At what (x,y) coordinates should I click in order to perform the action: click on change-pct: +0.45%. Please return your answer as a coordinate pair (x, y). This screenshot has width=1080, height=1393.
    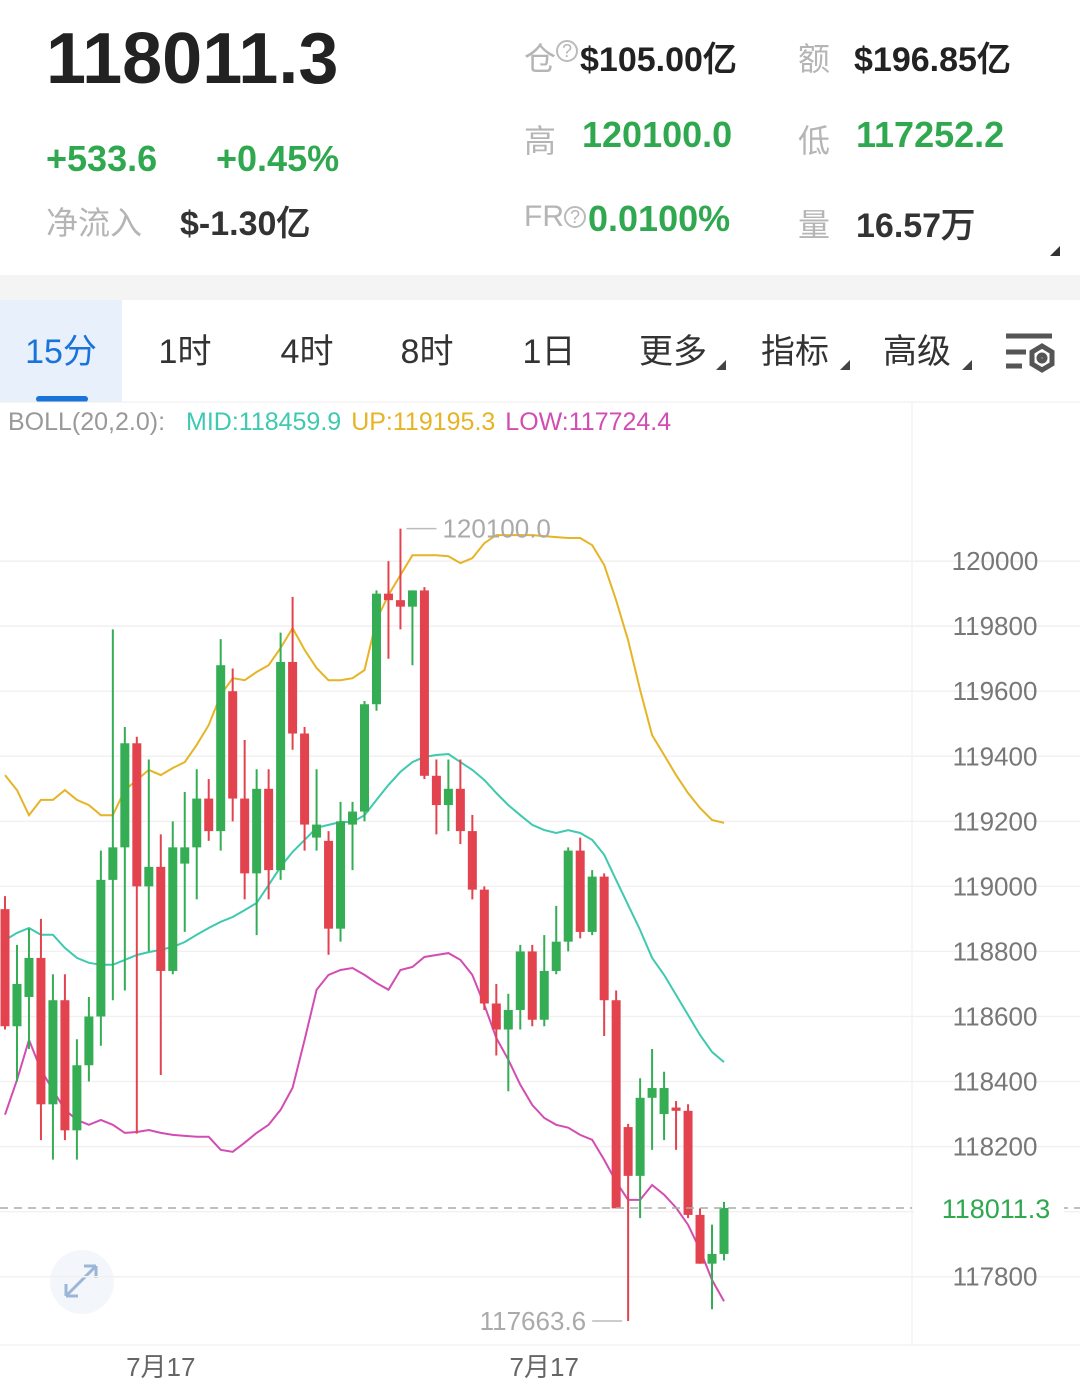
    Looking at the image, I should click on (278, 158).